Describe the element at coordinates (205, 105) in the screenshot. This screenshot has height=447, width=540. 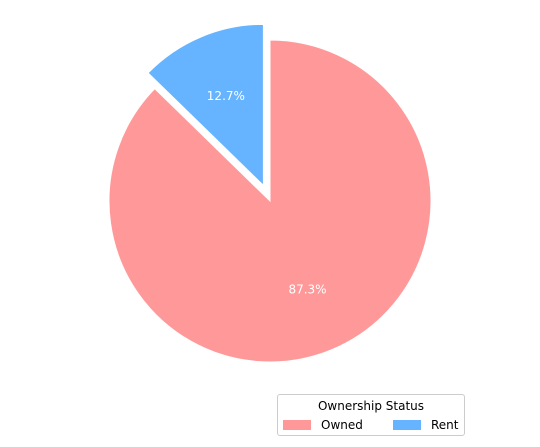
I see `pie-slice-rent` at that location.